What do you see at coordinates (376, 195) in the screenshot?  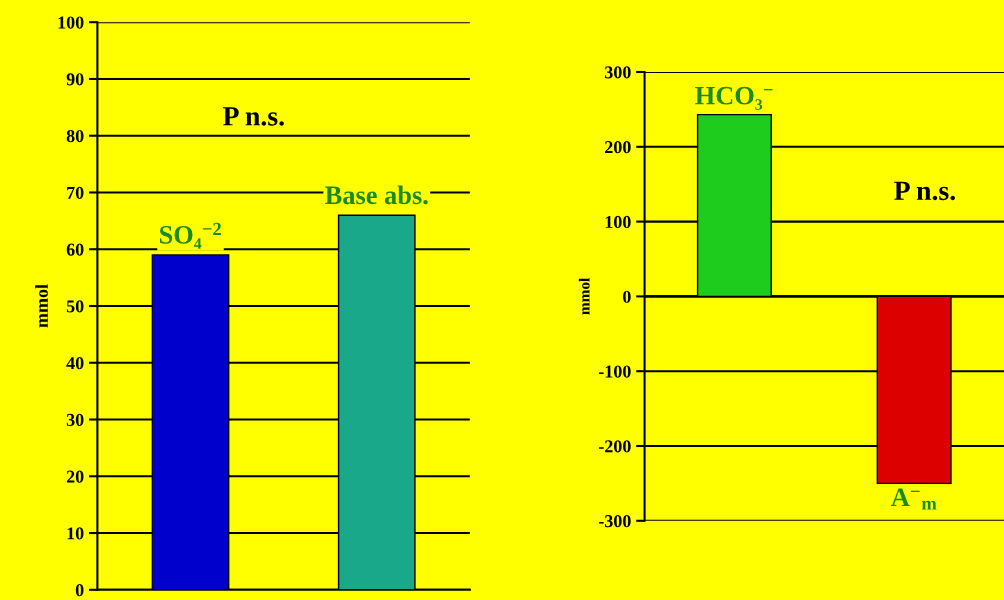 I see `x-tick-label: Base abs.` at bounding box center [376, 195].